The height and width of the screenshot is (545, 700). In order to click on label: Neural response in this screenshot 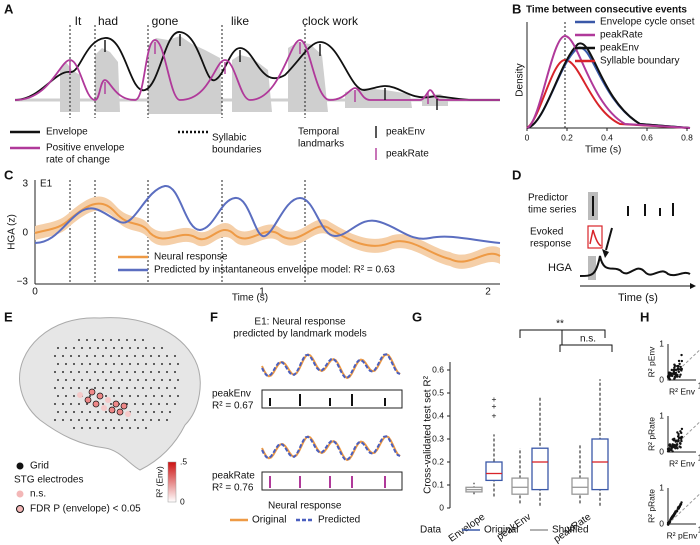, I will do `click(191, 257)`.